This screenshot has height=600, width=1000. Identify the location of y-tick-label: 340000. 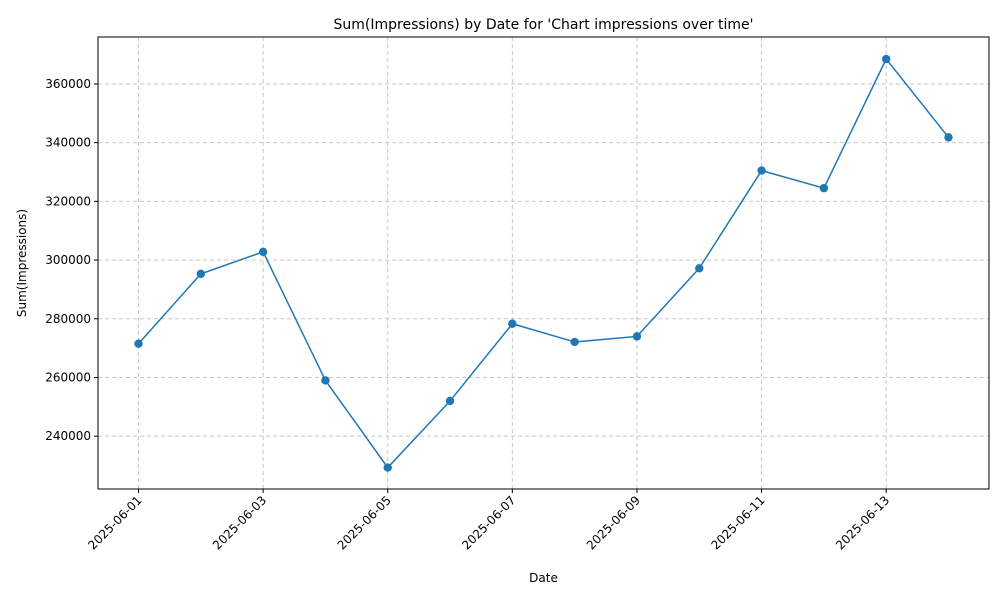
(68, 143).